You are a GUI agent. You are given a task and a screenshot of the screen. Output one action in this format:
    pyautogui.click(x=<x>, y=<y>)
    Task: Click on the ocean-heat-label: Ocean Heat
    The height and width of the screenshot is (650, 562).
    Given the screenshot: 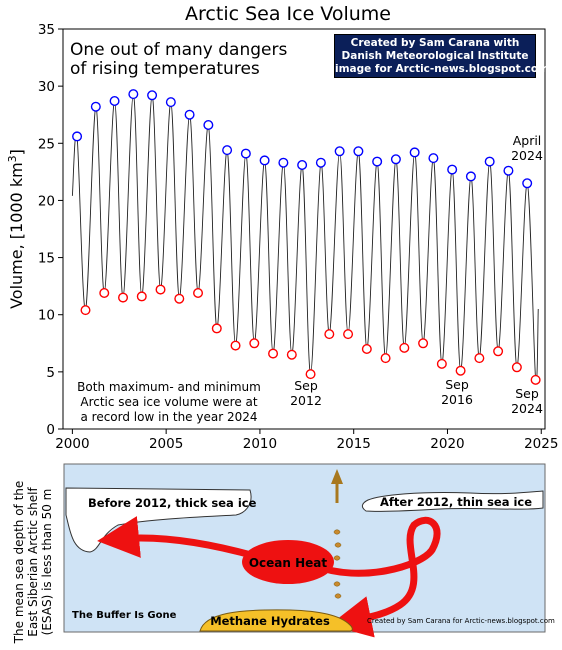 What is the action you would take?
    pyautogui.click(x=288, y=563)
    